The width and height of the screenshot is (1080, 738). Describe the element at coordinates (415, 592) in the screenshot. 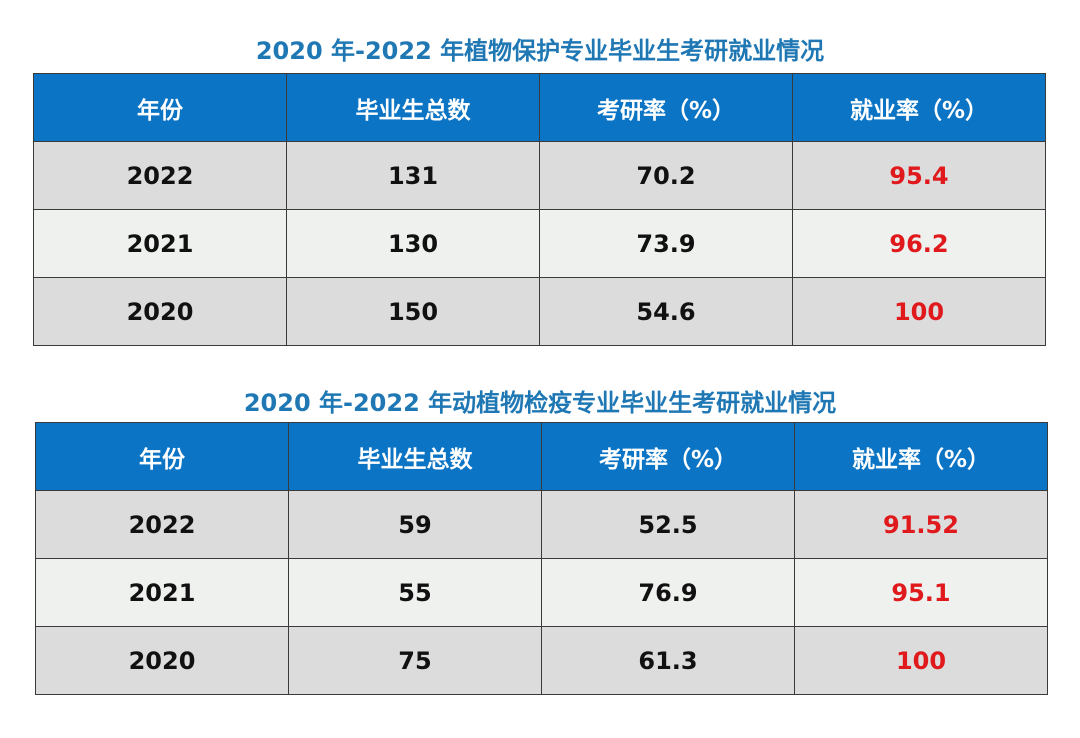

I see `cell-graduate-total: 55` at that location.